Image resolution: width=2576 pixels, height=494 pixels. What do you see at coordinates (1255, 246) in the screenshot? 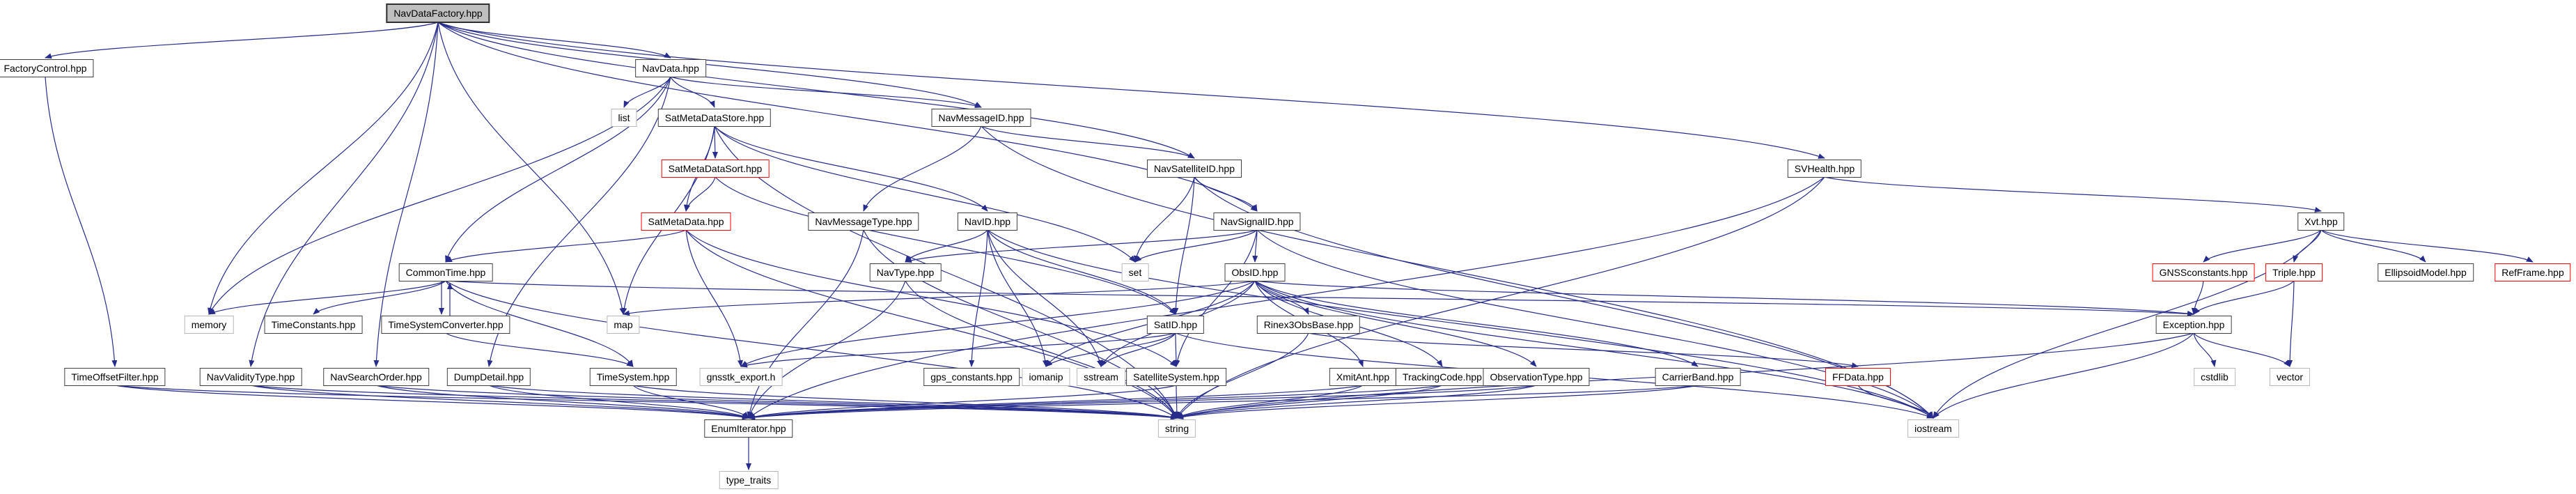
I see `edge-navsignalid-obsid` at bounding box center [1255, 246].